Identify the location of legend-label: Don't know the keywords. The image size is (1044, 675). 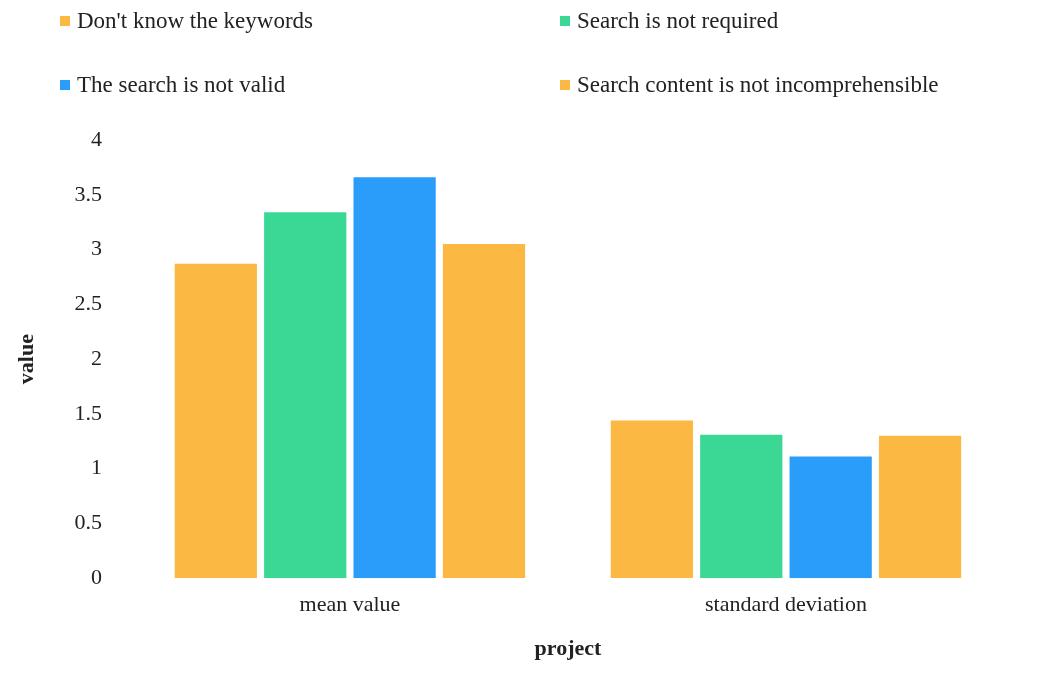
(195, 21).